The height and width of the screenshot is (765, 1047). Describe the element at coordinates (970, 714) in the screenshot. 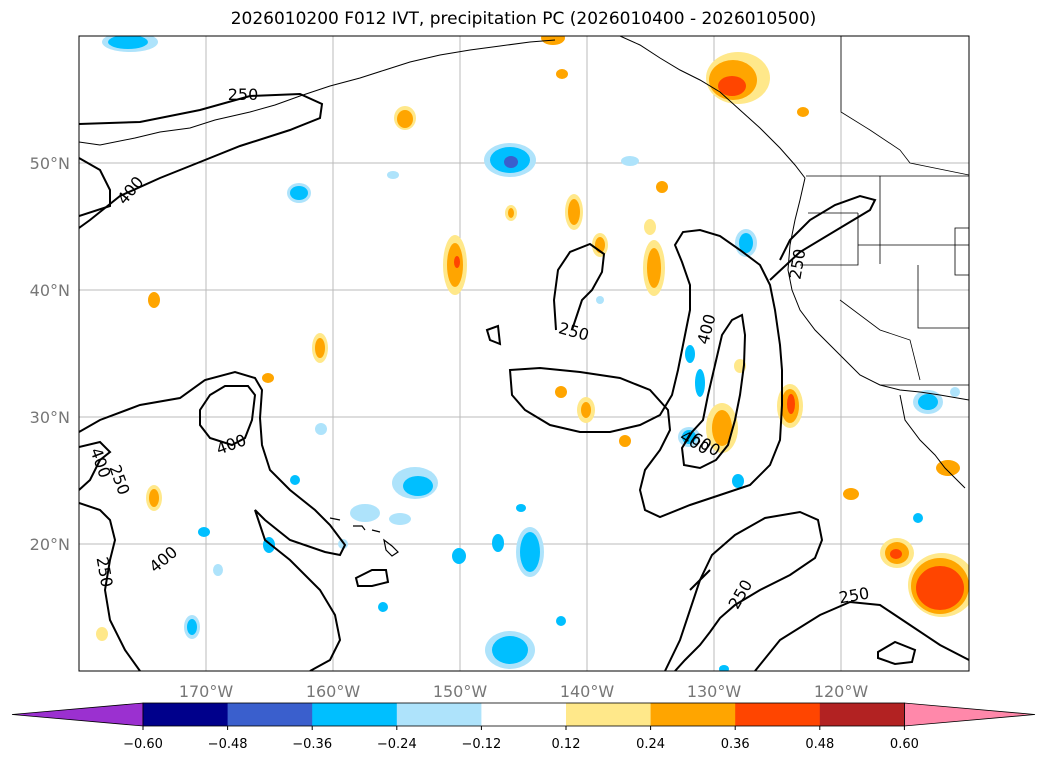

I see `colorbar-extend-high` at that location.